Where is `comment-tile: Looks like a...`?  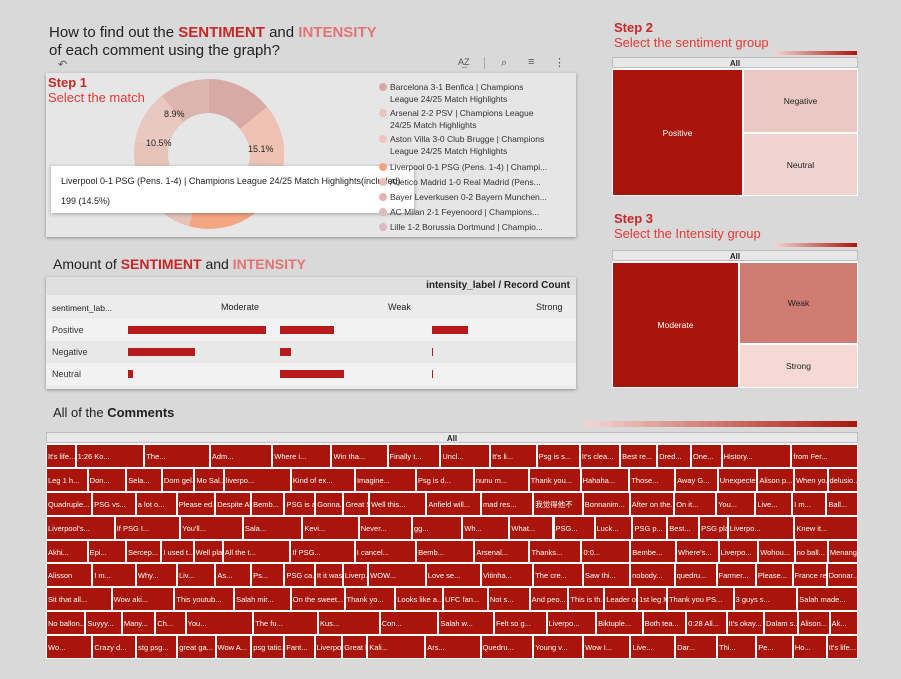
comment-tile: Looks like a... is located at coordinates (419, 599).